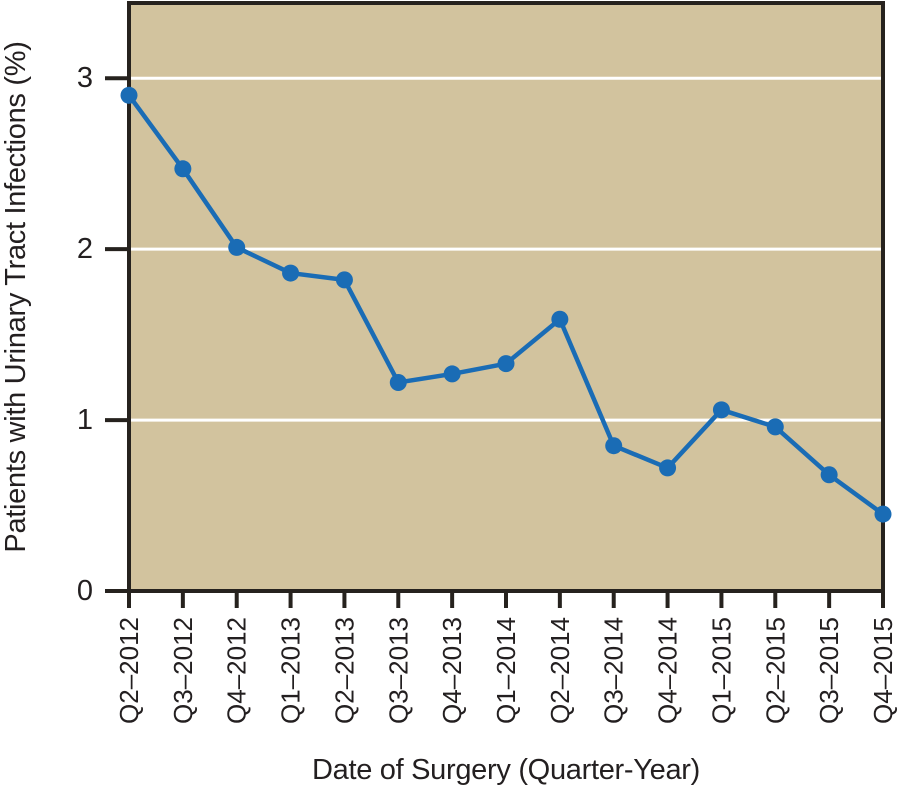  Describe the element at coordinates (85, 78) in the screenshot. I see `y-tick-label: 3` at that location.